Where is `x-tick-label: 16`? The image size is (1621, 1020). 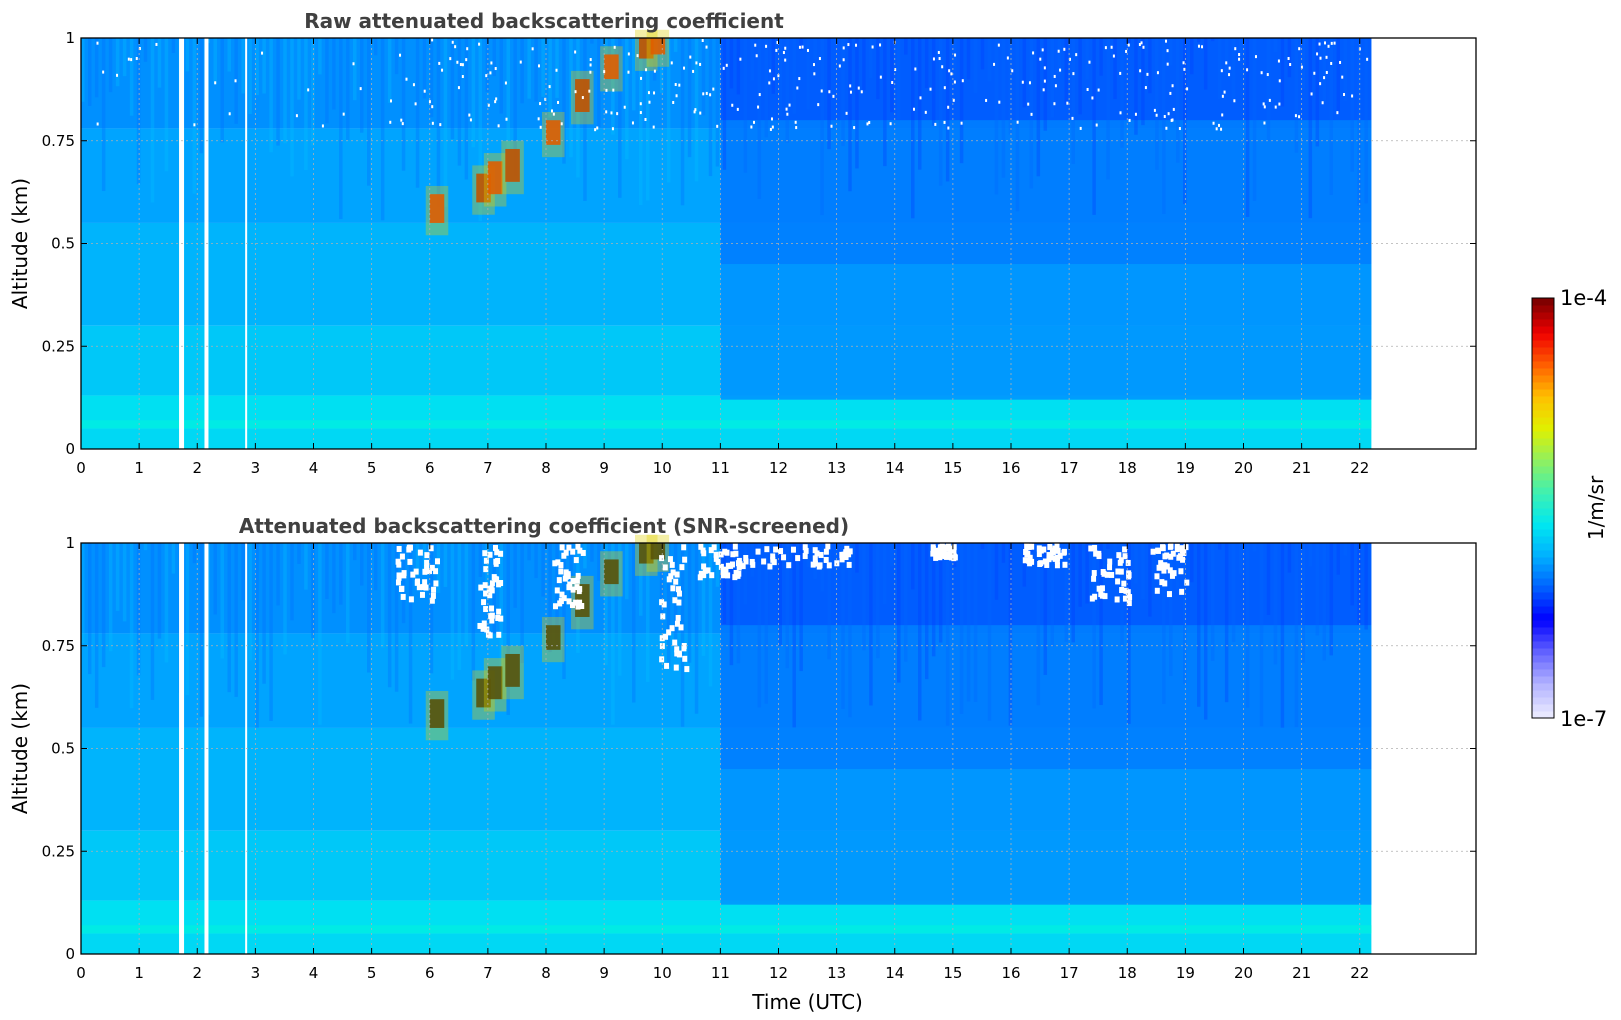
x-tick-label: 16 is located at coordinates (1010, 973).